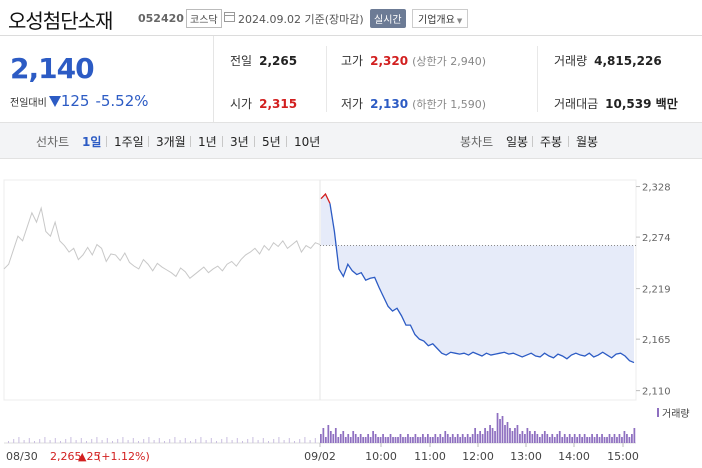 Image resolution: width=702 pixels, height=468 pixels. I want to click on tab-3m: 3개월, so click(171, 142).